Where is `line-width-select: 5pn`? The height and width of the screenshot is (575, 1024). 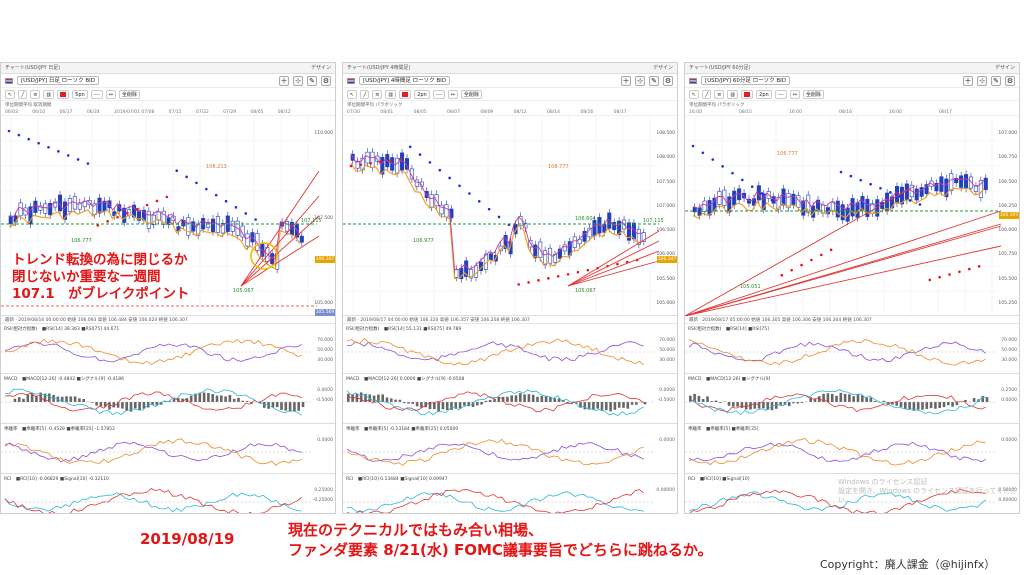 line-width-select: 5pn is located at coordinates (80, 94).